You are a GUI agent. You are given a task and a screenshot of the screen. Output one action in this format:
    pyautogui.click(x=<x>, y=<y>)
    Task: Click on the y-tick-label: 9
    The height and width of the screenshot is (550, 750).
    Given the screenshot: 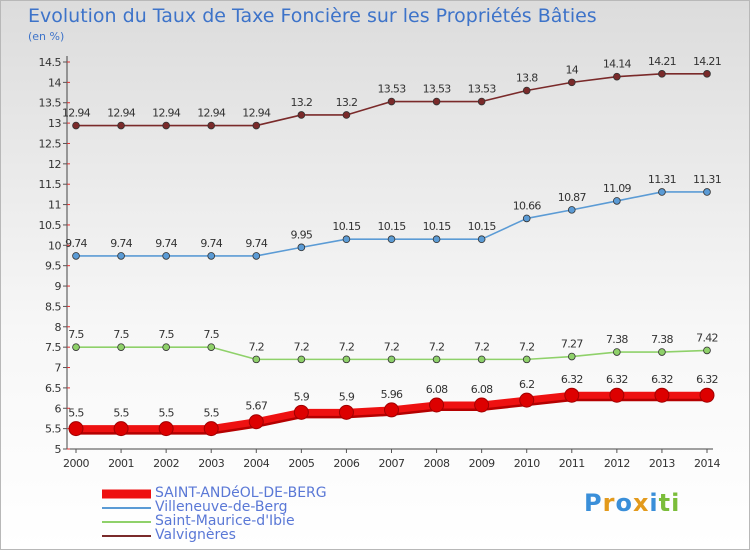 What is the action you would take?
    pyautogui.click(x=58, y=286)
    